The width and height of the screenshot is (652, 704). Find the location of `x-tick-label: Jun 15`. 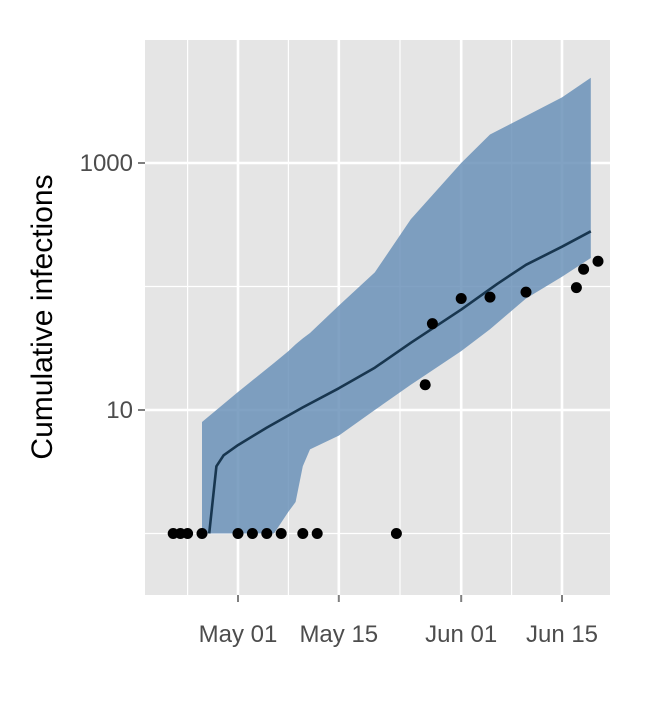

x-tick-label: Jun 15 is located at coordinates (562, 634).